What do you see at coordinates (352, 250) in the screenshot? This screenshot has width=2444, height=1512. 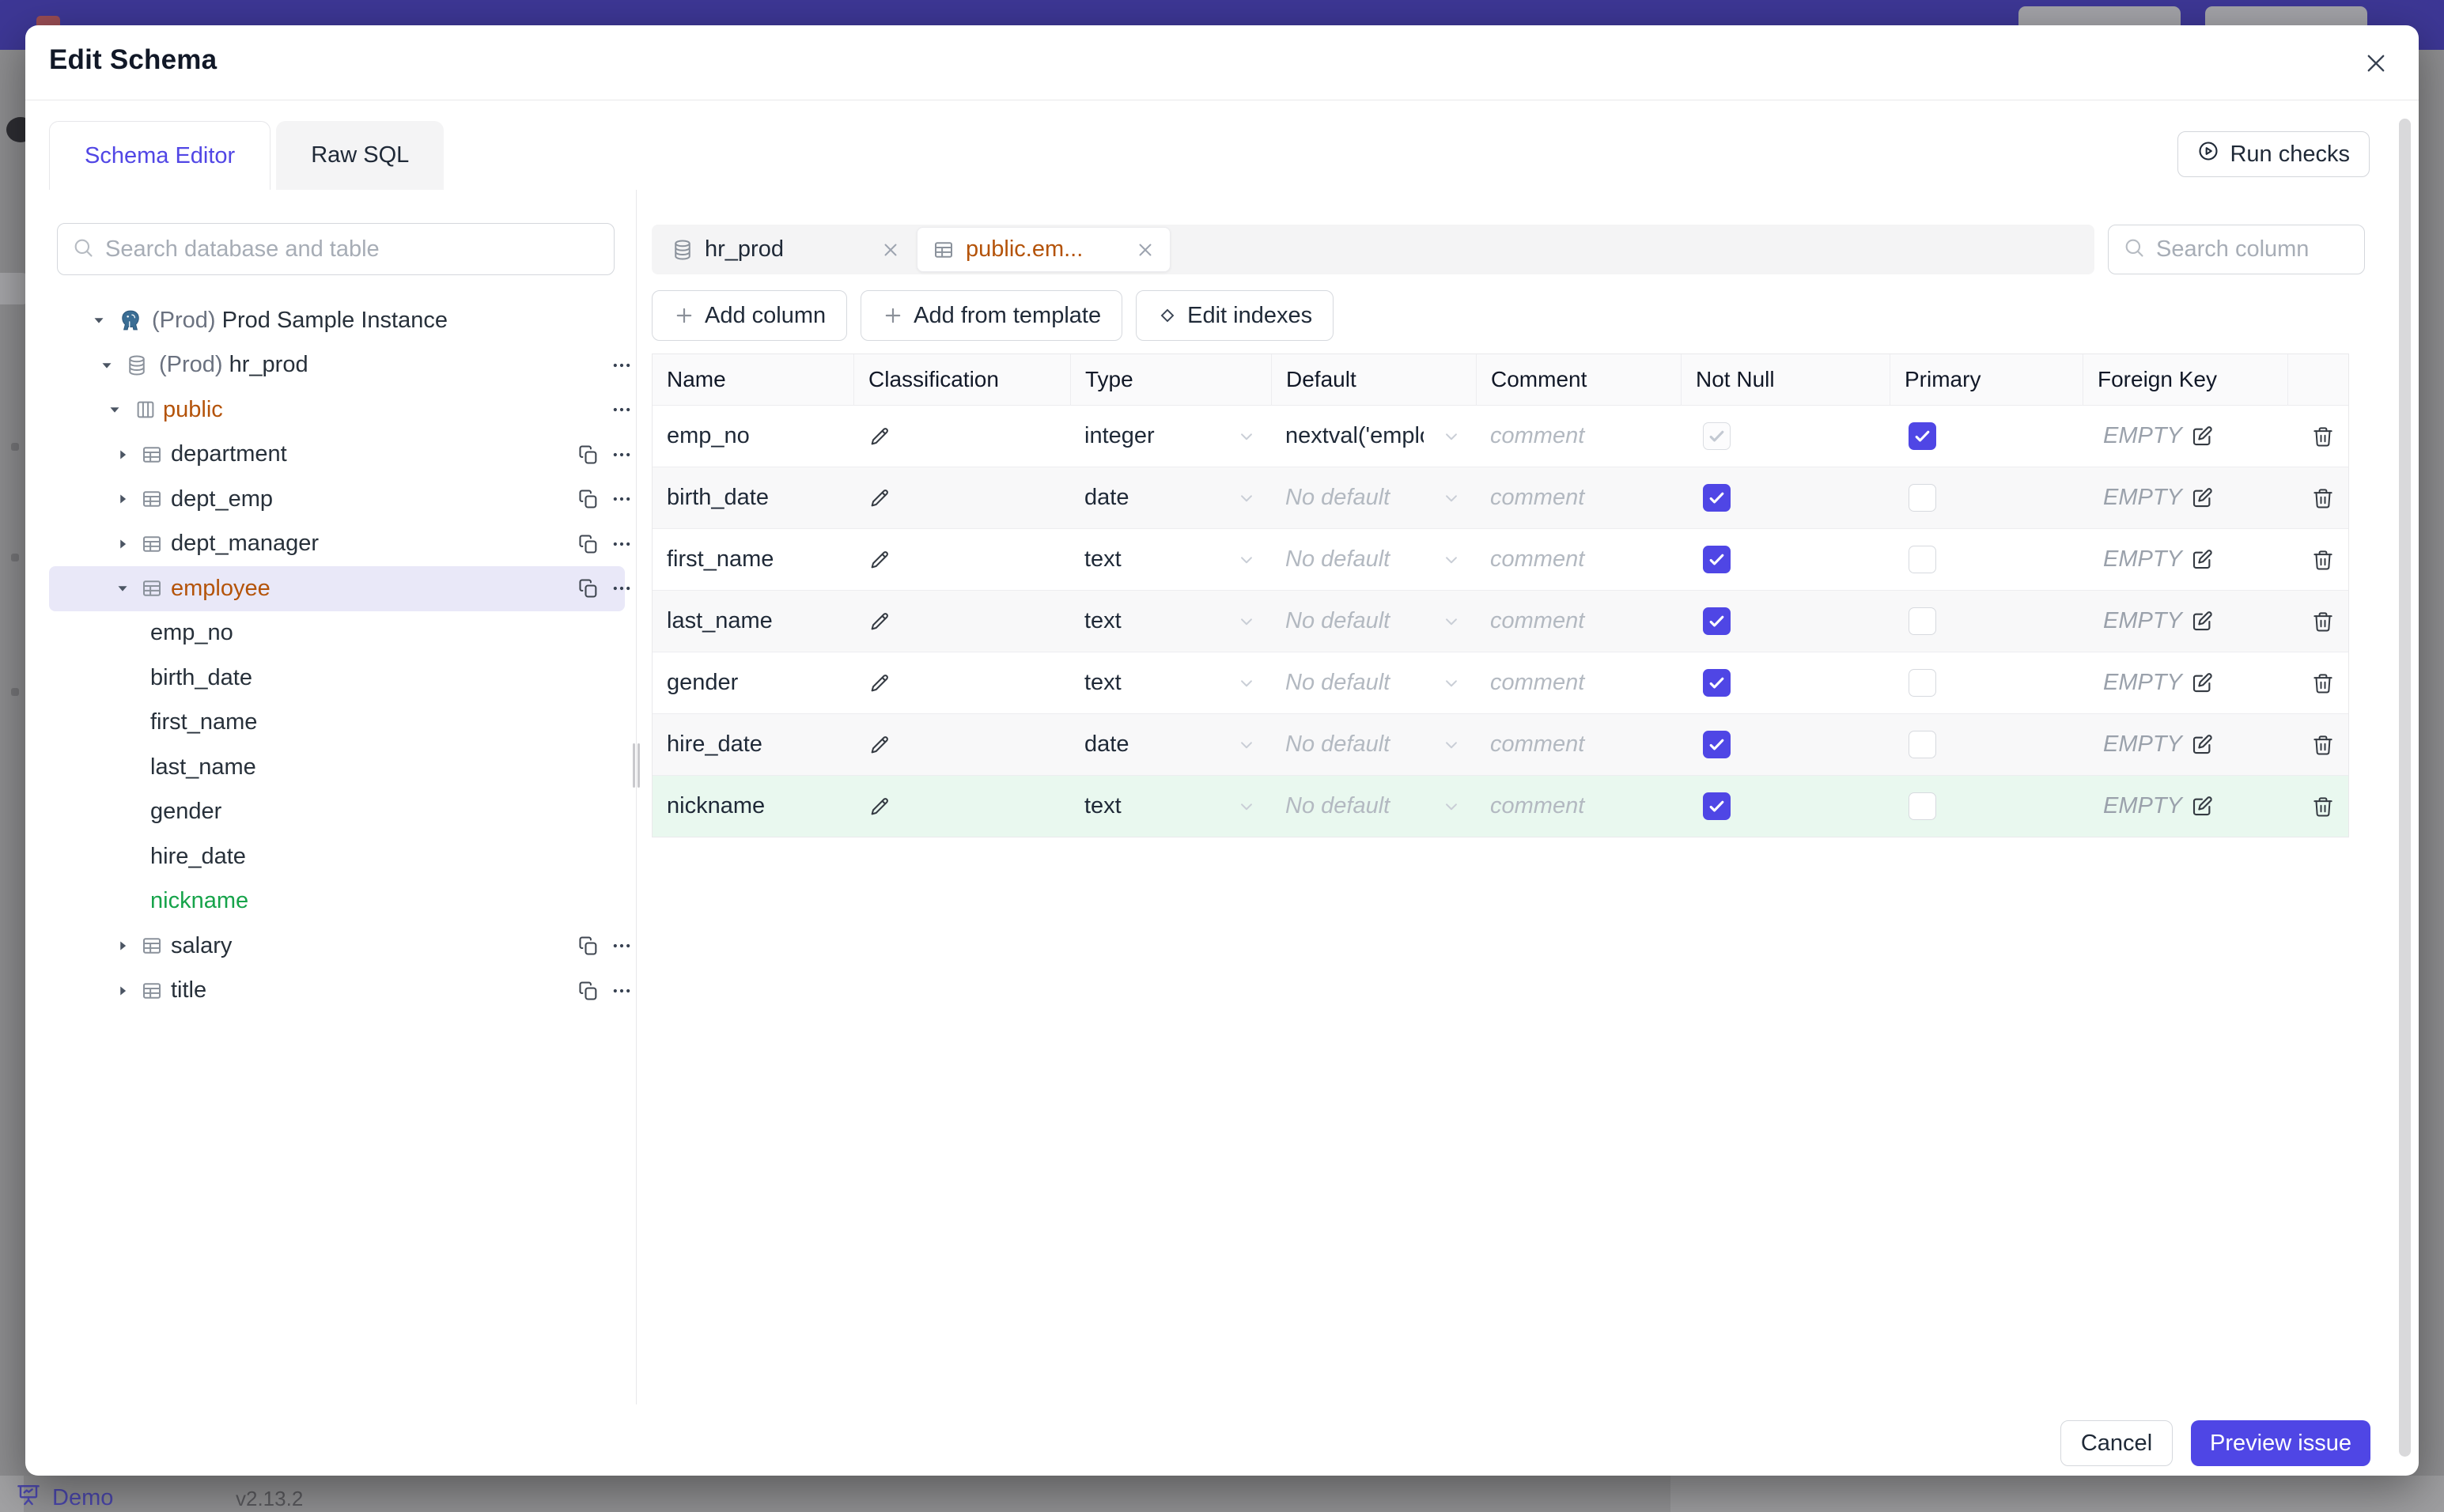 I see `database-search-input` at bounding box center [352, 250].